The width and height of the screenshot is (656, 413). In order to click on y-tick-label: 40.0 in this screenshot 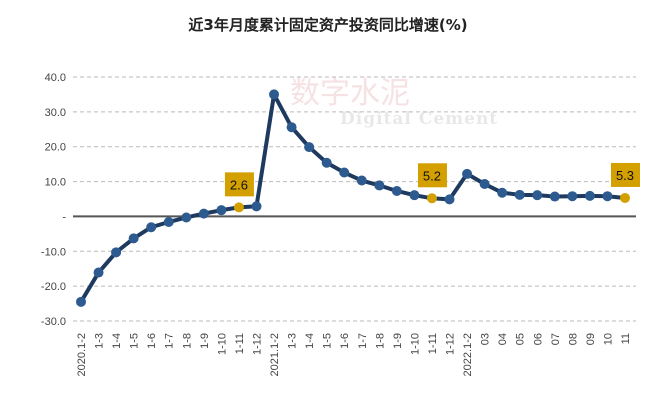, I will do `click(55, 78)`.